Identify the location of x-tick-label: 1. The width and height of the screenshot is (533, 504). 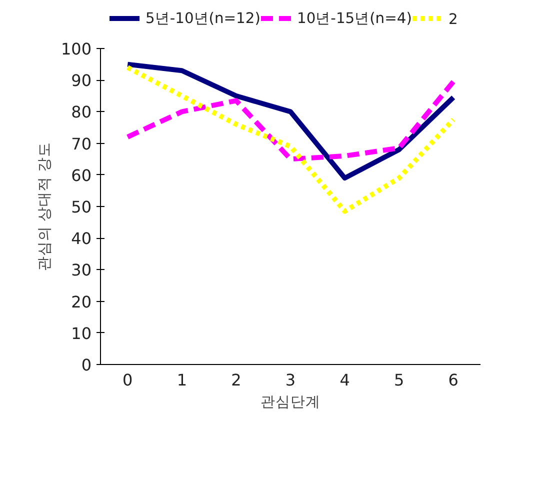
(182, 380).